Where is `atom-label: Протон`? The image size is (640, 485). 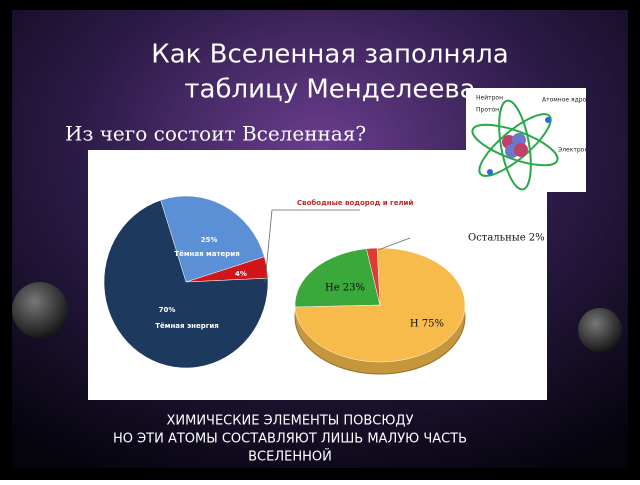 atom-label: Протон is located at coordinates (487, 110).